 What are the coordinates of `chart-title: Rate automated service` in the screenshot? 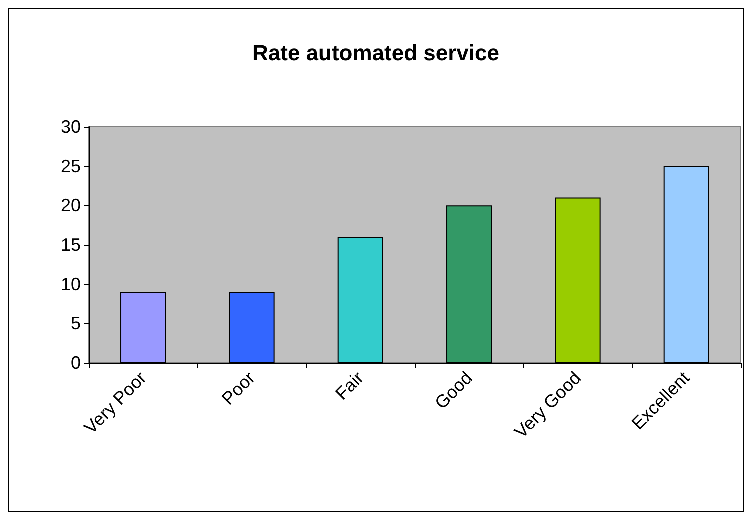 It's located at (376, 53).